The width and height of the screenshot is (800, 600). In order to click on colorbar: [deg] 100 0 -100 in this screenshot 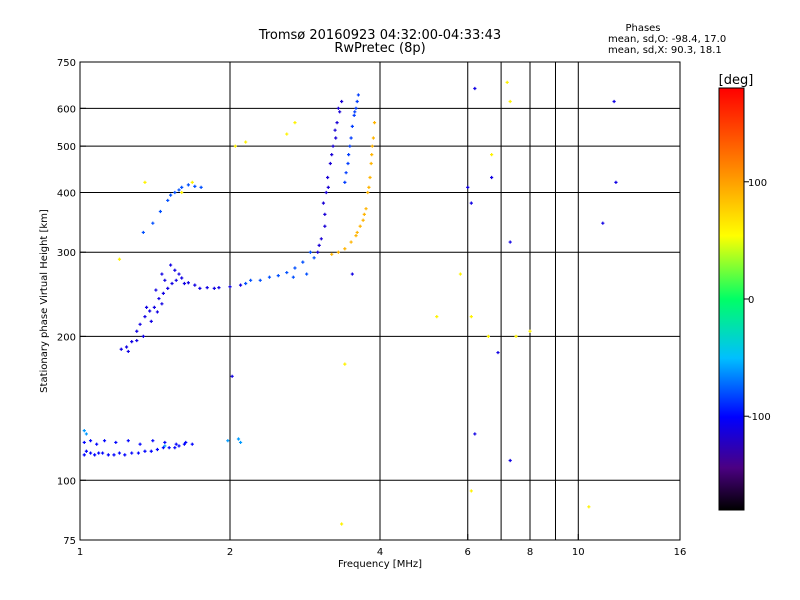, I will do `click(744, 292)`.